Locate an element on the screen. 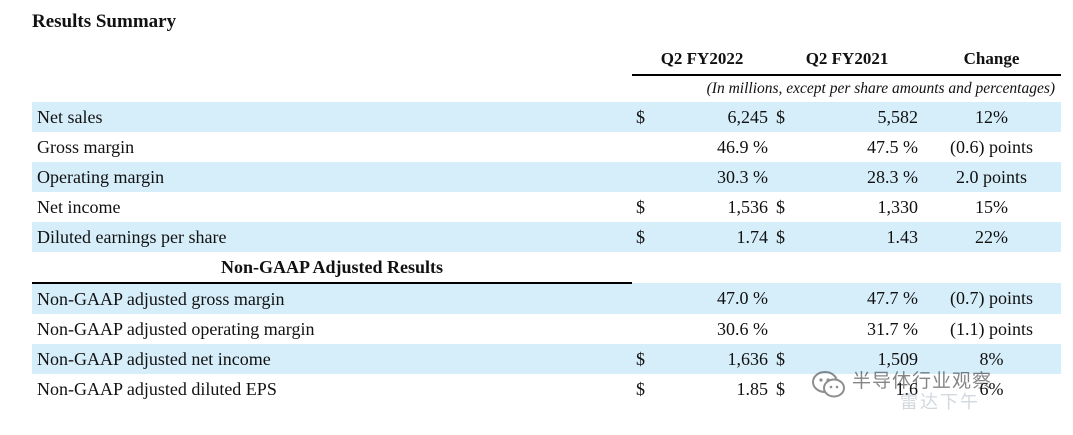 This screenshot has height=435, width=1073. value-q2-fy2021: 1,330 is located at coordinates (898, 206).